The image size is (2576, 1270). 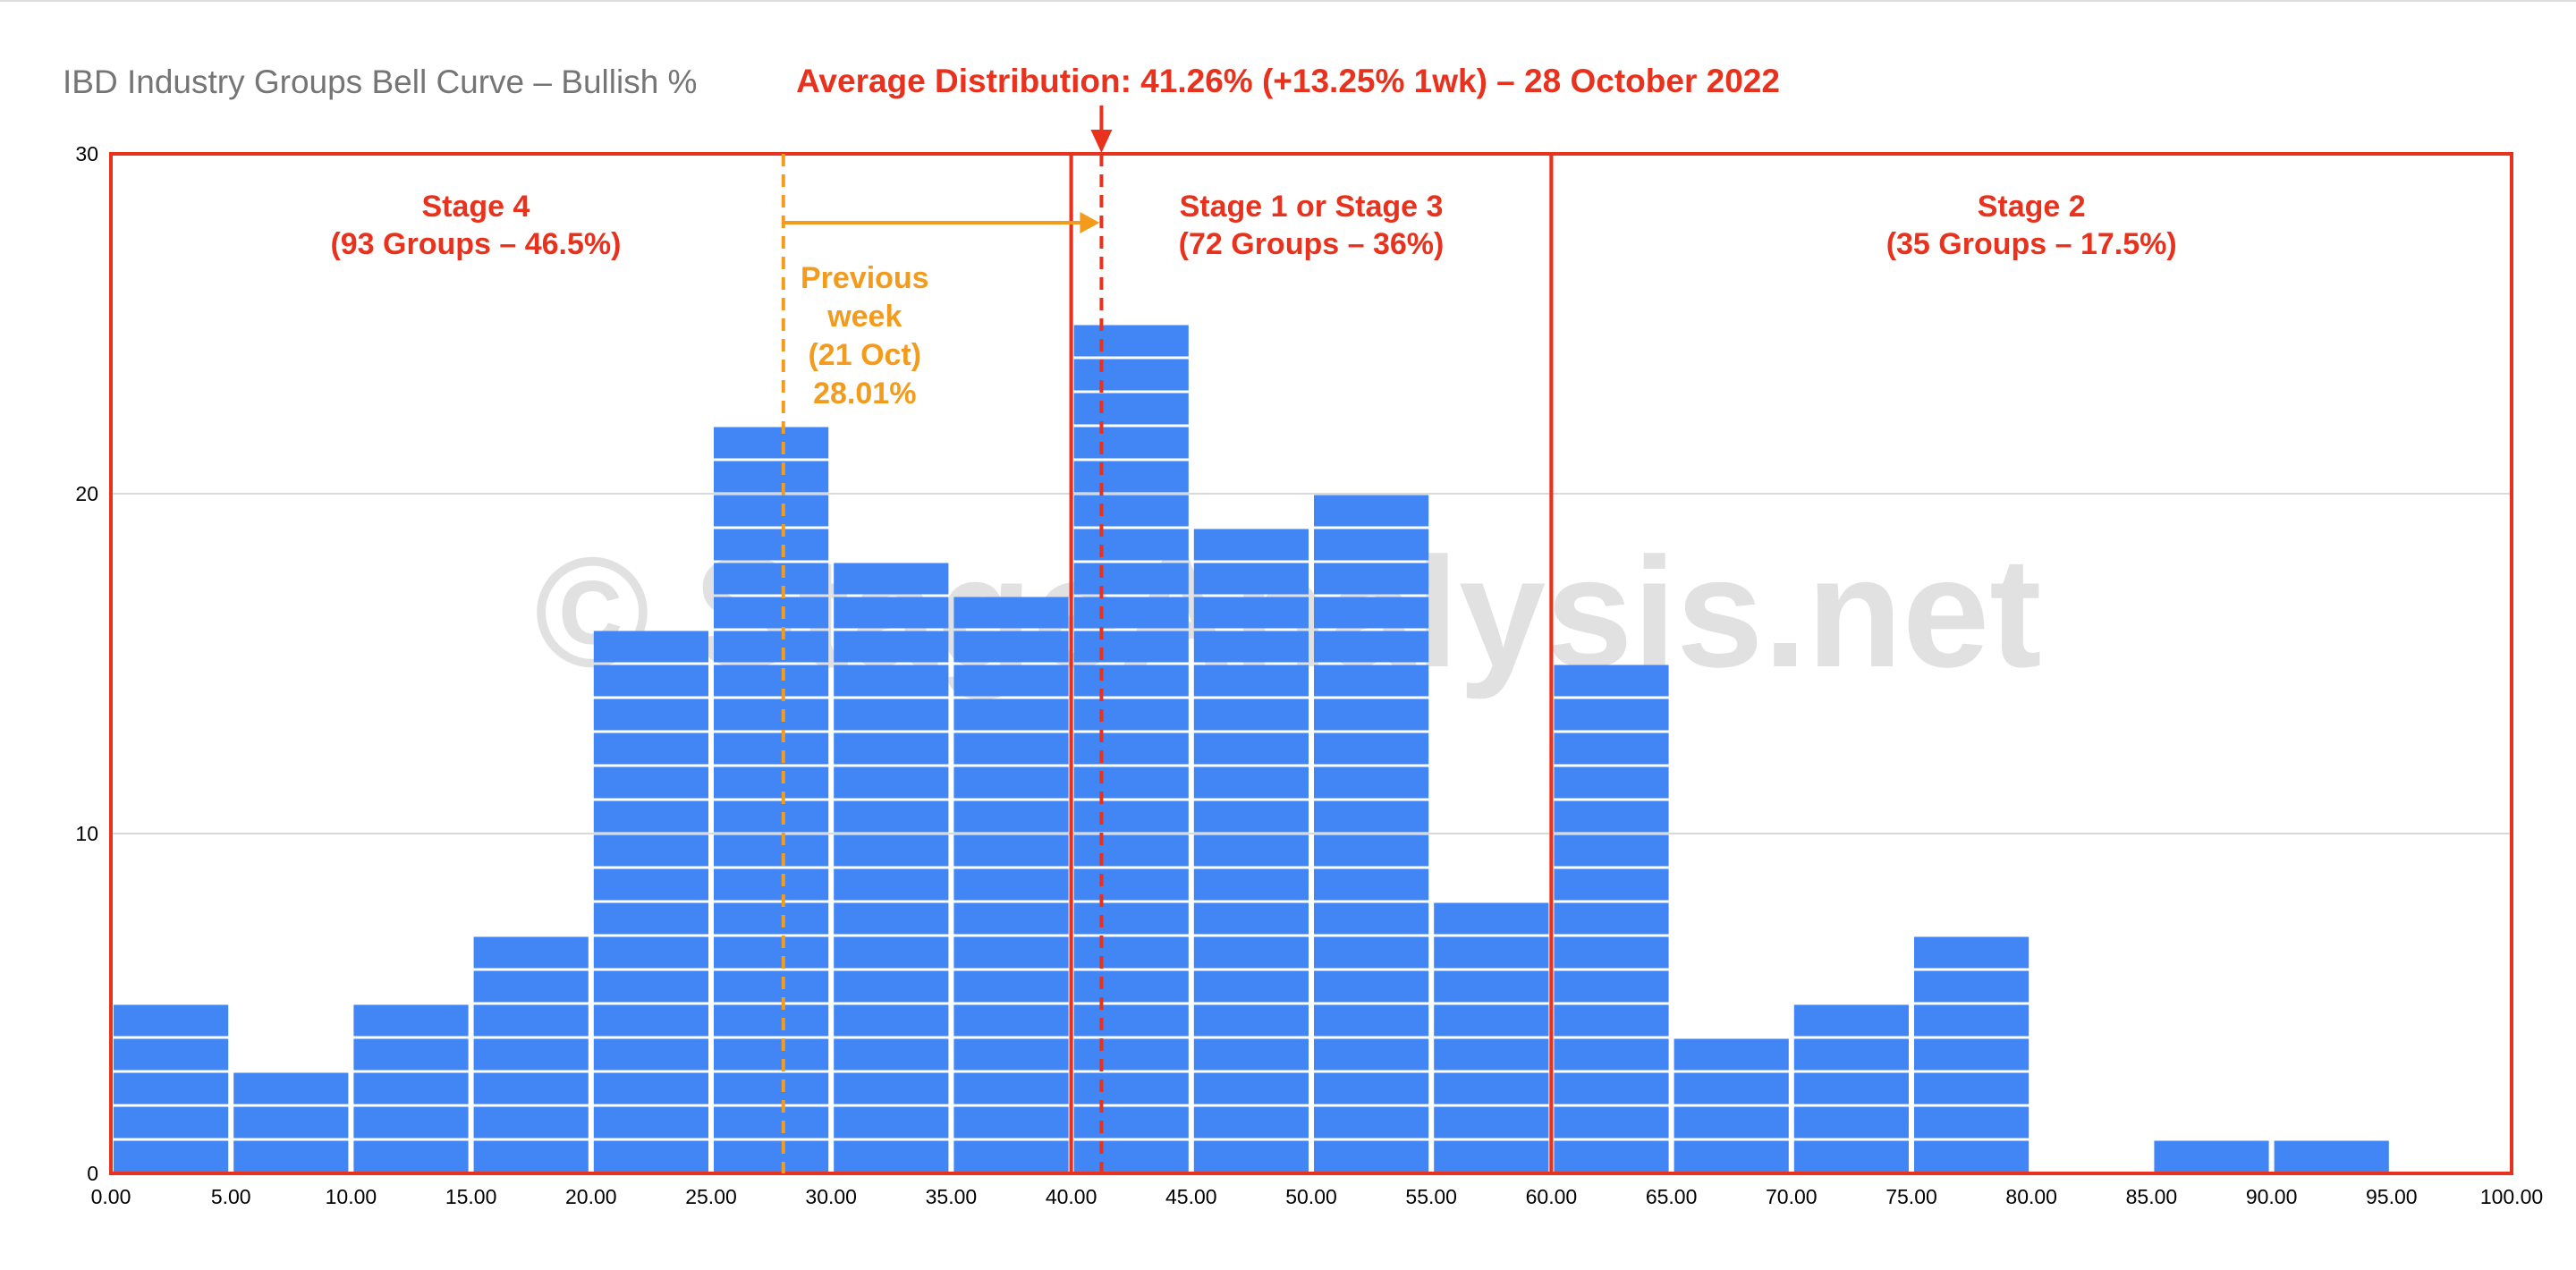 I want to click on x-tick-label: 70.00, so click(x=1792, y=1196).